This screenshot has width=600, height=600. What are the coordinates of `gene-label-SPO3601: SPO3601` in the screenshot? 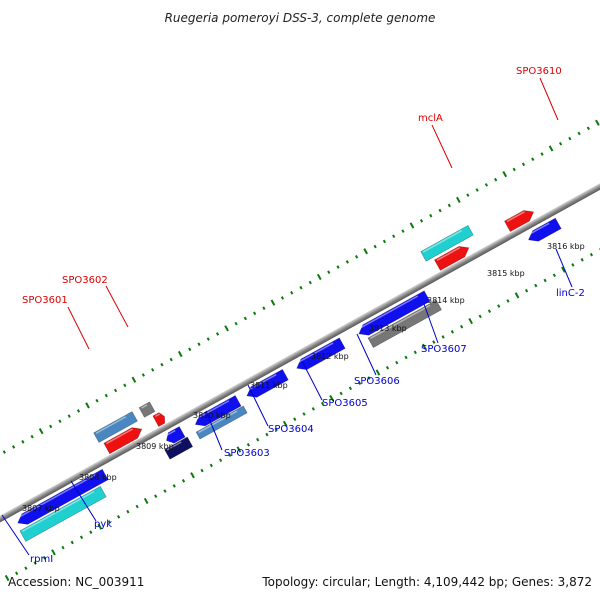 It's located at (45, 300).